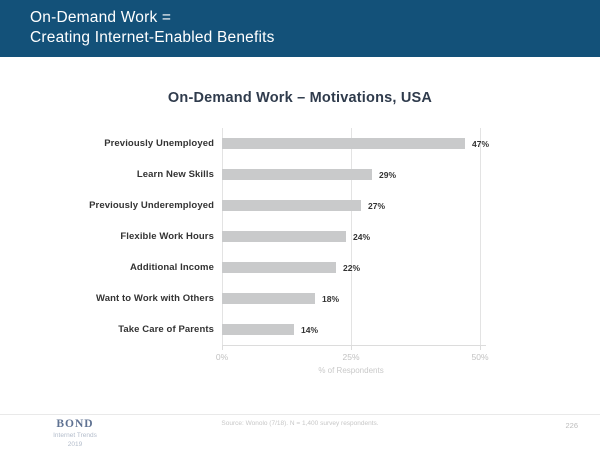  I want to click on bar-row: 24%, so click(351, 236).